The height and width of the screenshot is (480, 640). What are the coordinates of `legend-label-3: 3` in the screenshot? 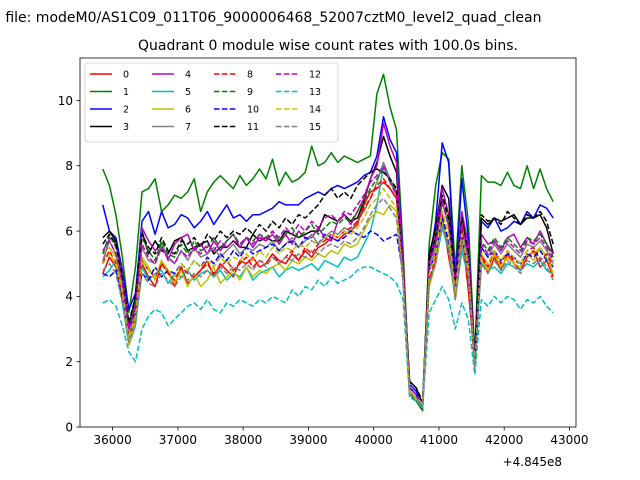 It's located at (126, 127).